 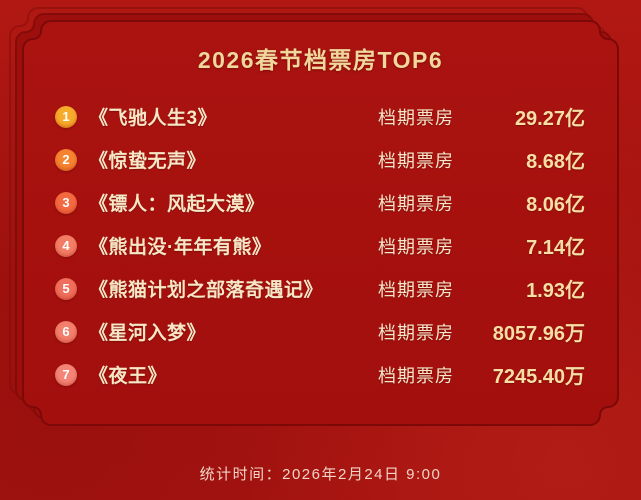 I want to click on ranking-row: 4 《熊出没·年年有熊》 档期票房 7.14亿, so click(x=320, y=245).